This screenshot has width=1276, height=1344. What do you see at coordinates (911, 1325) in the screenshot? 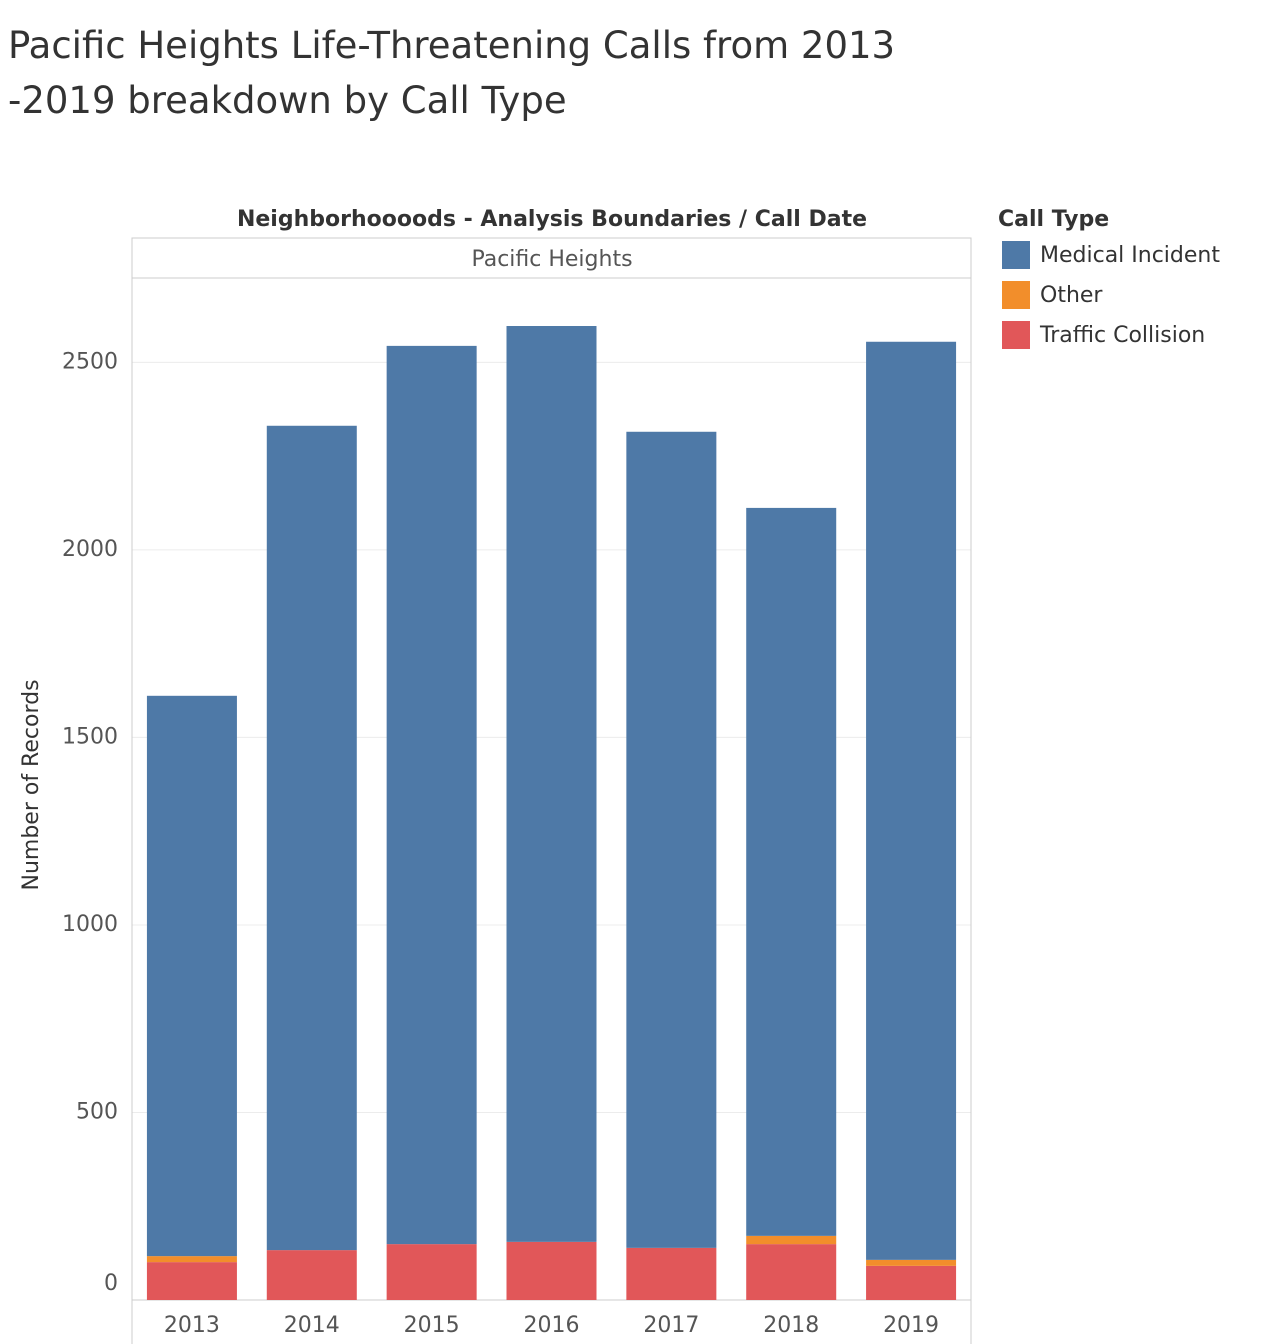
I see `x-tick-label: 2019` at bounding box center [911, 1325].